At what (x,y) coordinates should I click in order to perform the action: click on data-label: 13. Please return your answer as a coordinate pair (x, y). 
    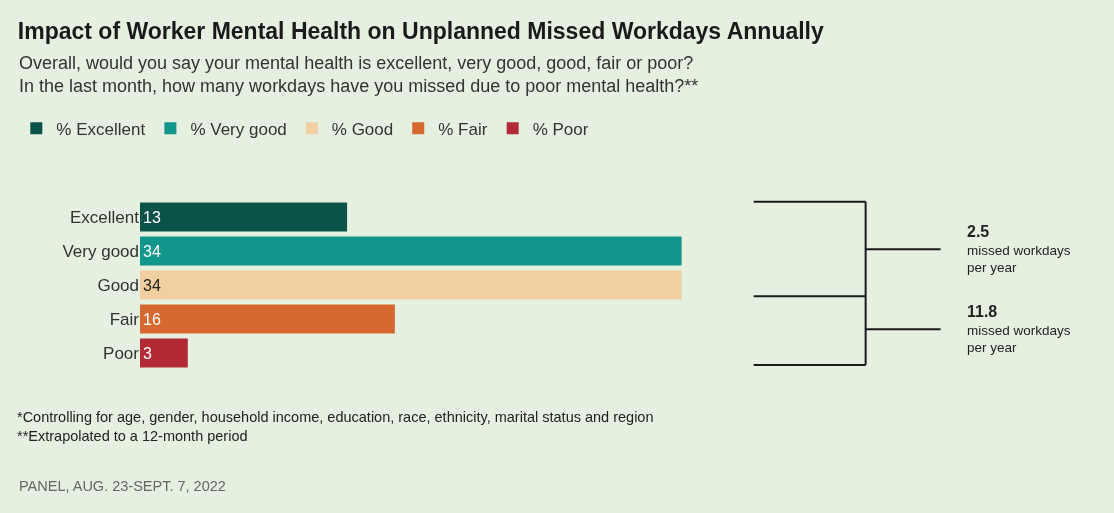
    Looking at the image, I should click on (152, 217).